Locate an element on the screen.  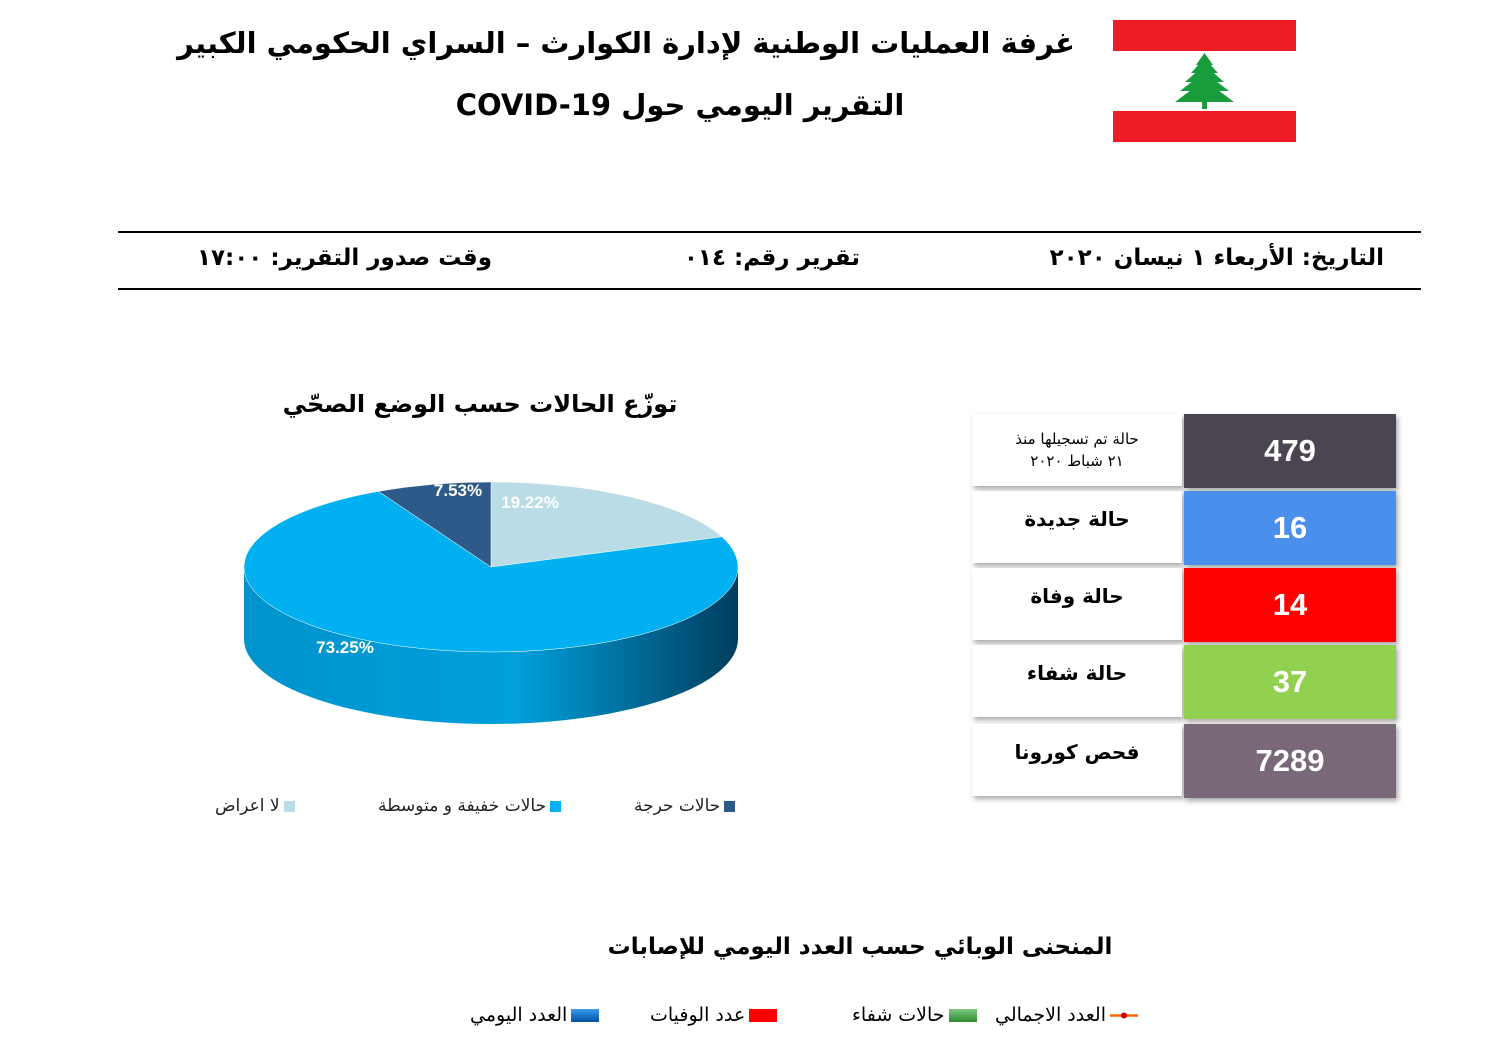
stat-row-new: حالة جديدة 16 is located at coordinates (1185, 529).